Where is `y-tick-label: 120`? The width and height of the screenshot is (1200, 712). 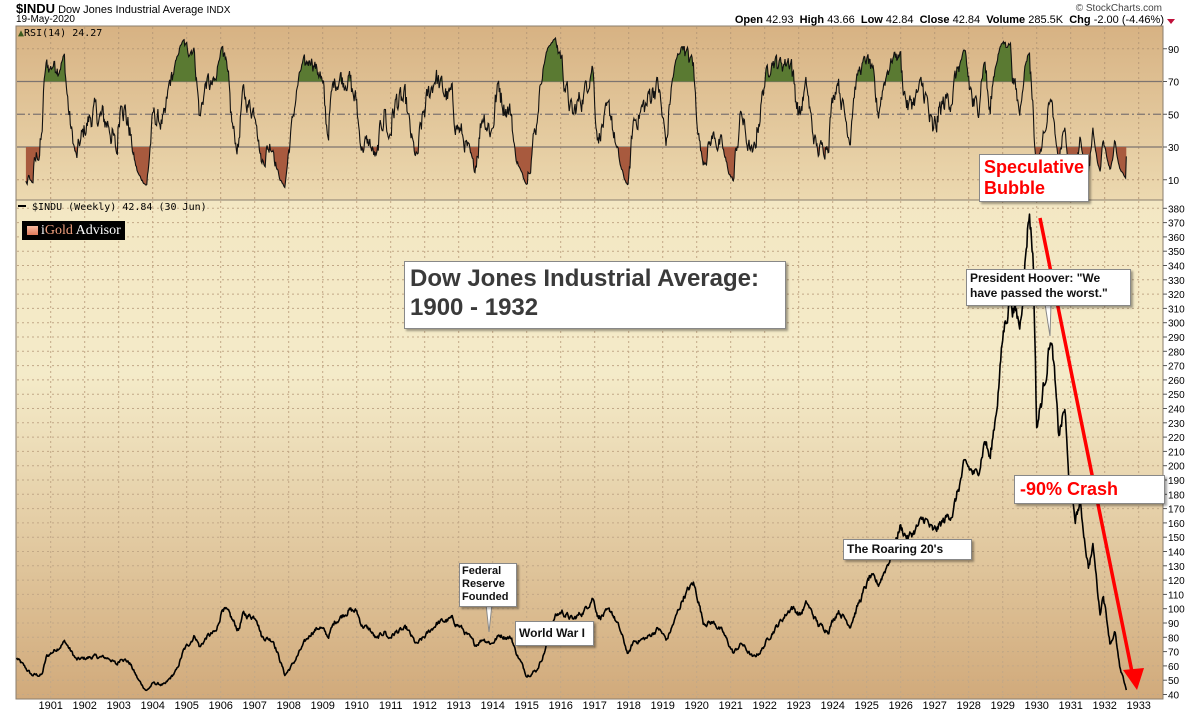
y-tick-label: 120 is located at coordinates (1176, 581).